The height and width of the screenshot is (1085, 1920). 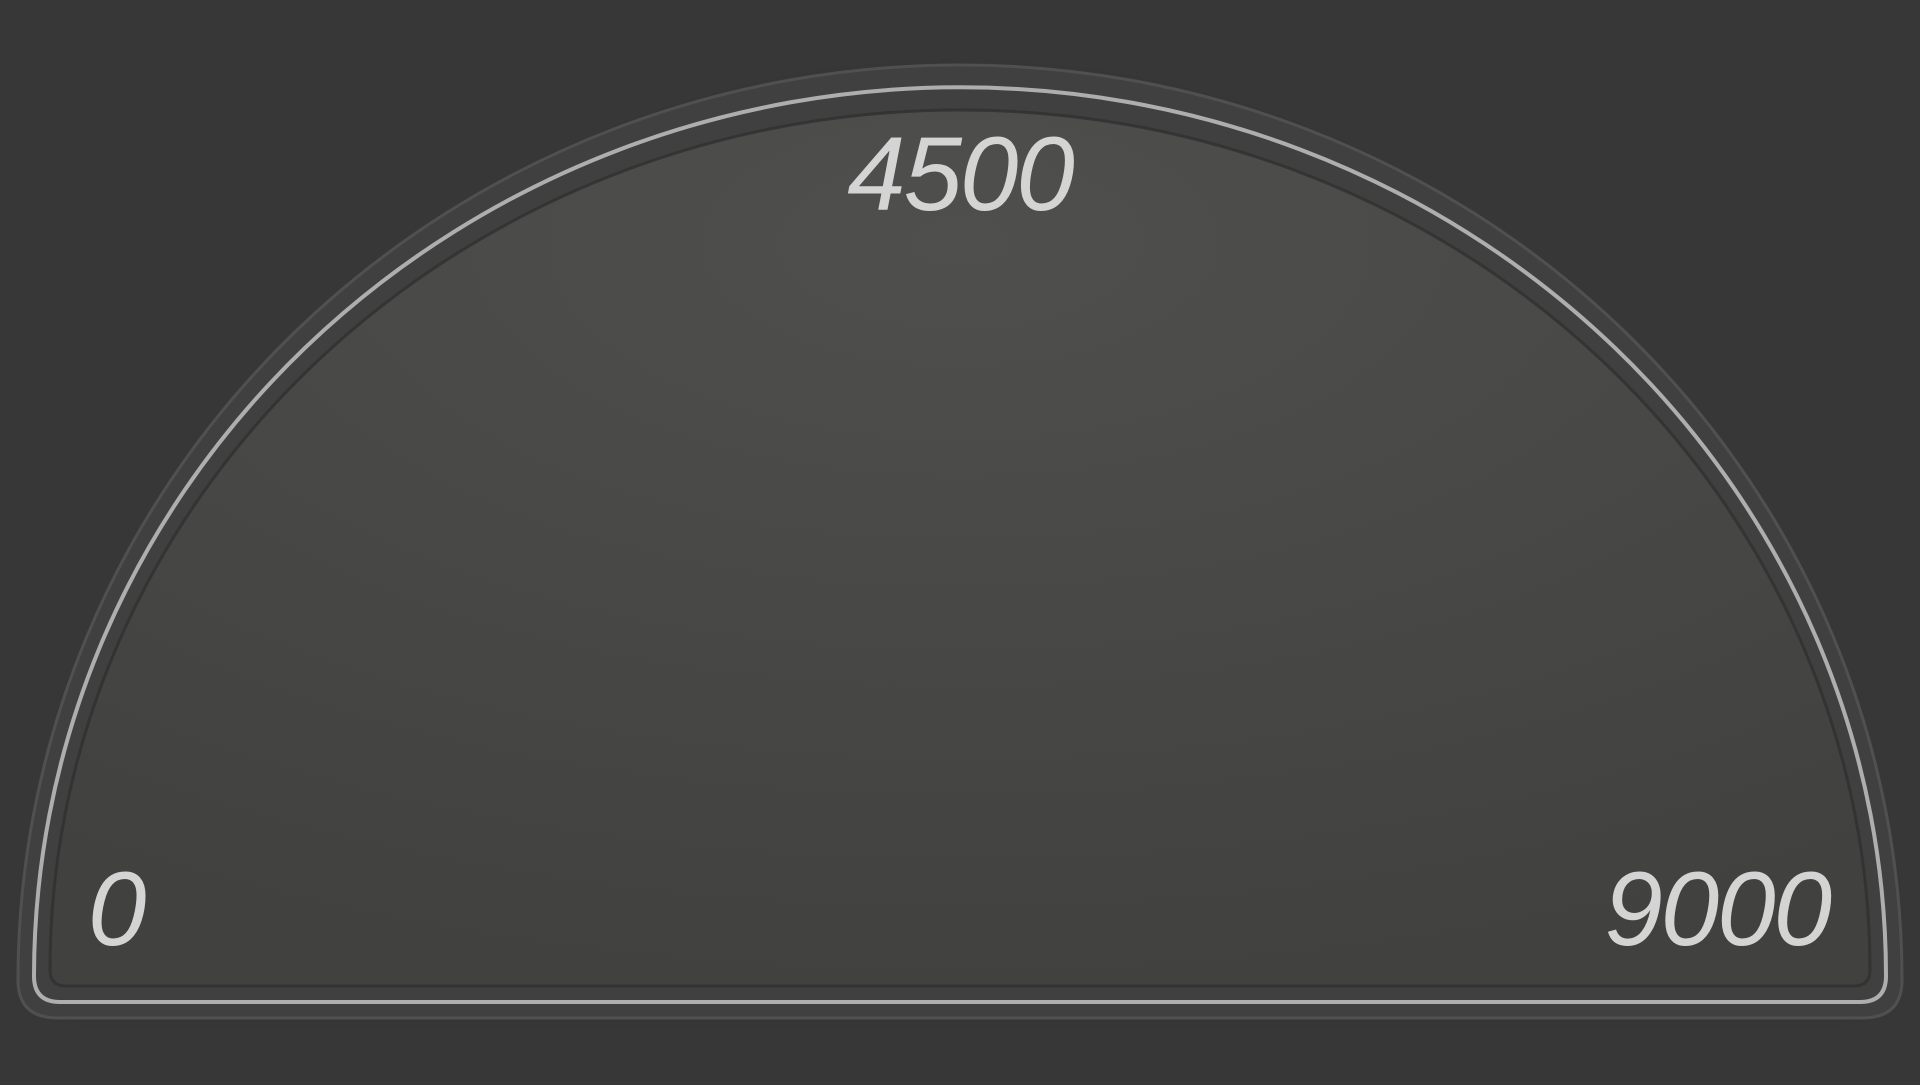 What do you see at coordinates (117, 909) in the screenshot?
I see `gauge-min-label: 0` at bounding box center [117, 909].